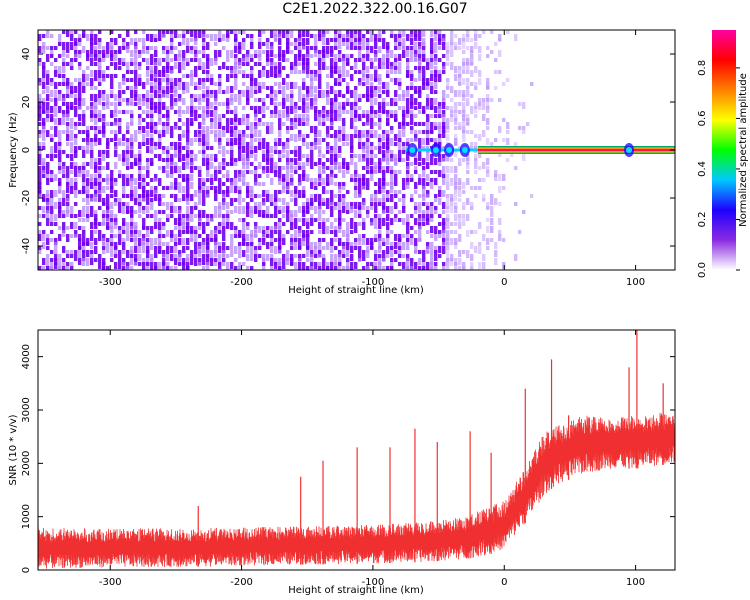  I want to click on y-tick-label: 1000, so click(26, 516).